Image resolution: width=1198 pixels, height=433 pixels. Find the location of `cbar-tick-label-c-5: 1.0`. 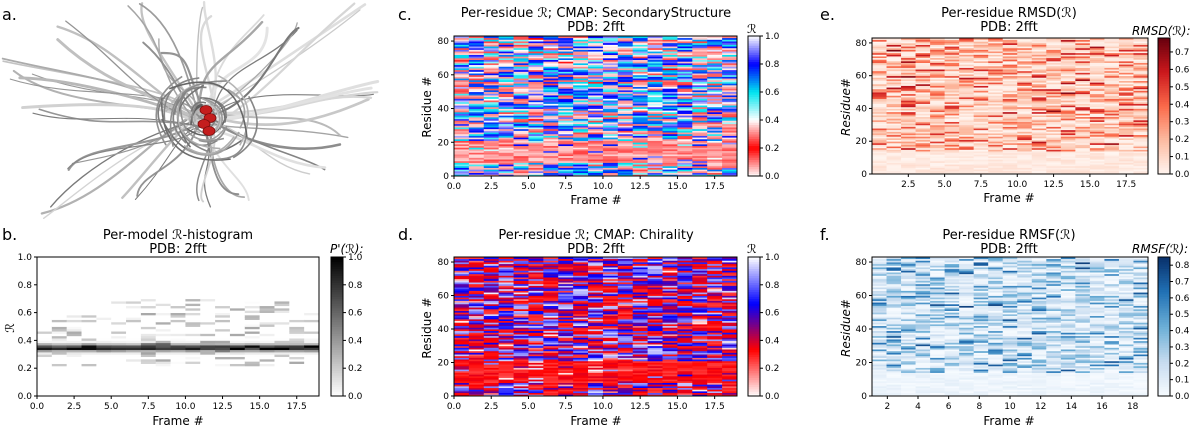

cbar-tick-label-c-5: 1.0 is located at coordinates (772, 37).